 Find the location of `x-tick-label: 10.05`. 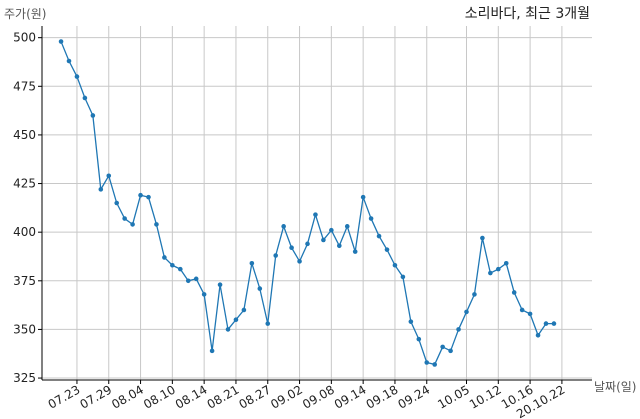

x-tick-label: 10.05 is located at coordinates (453, 396).